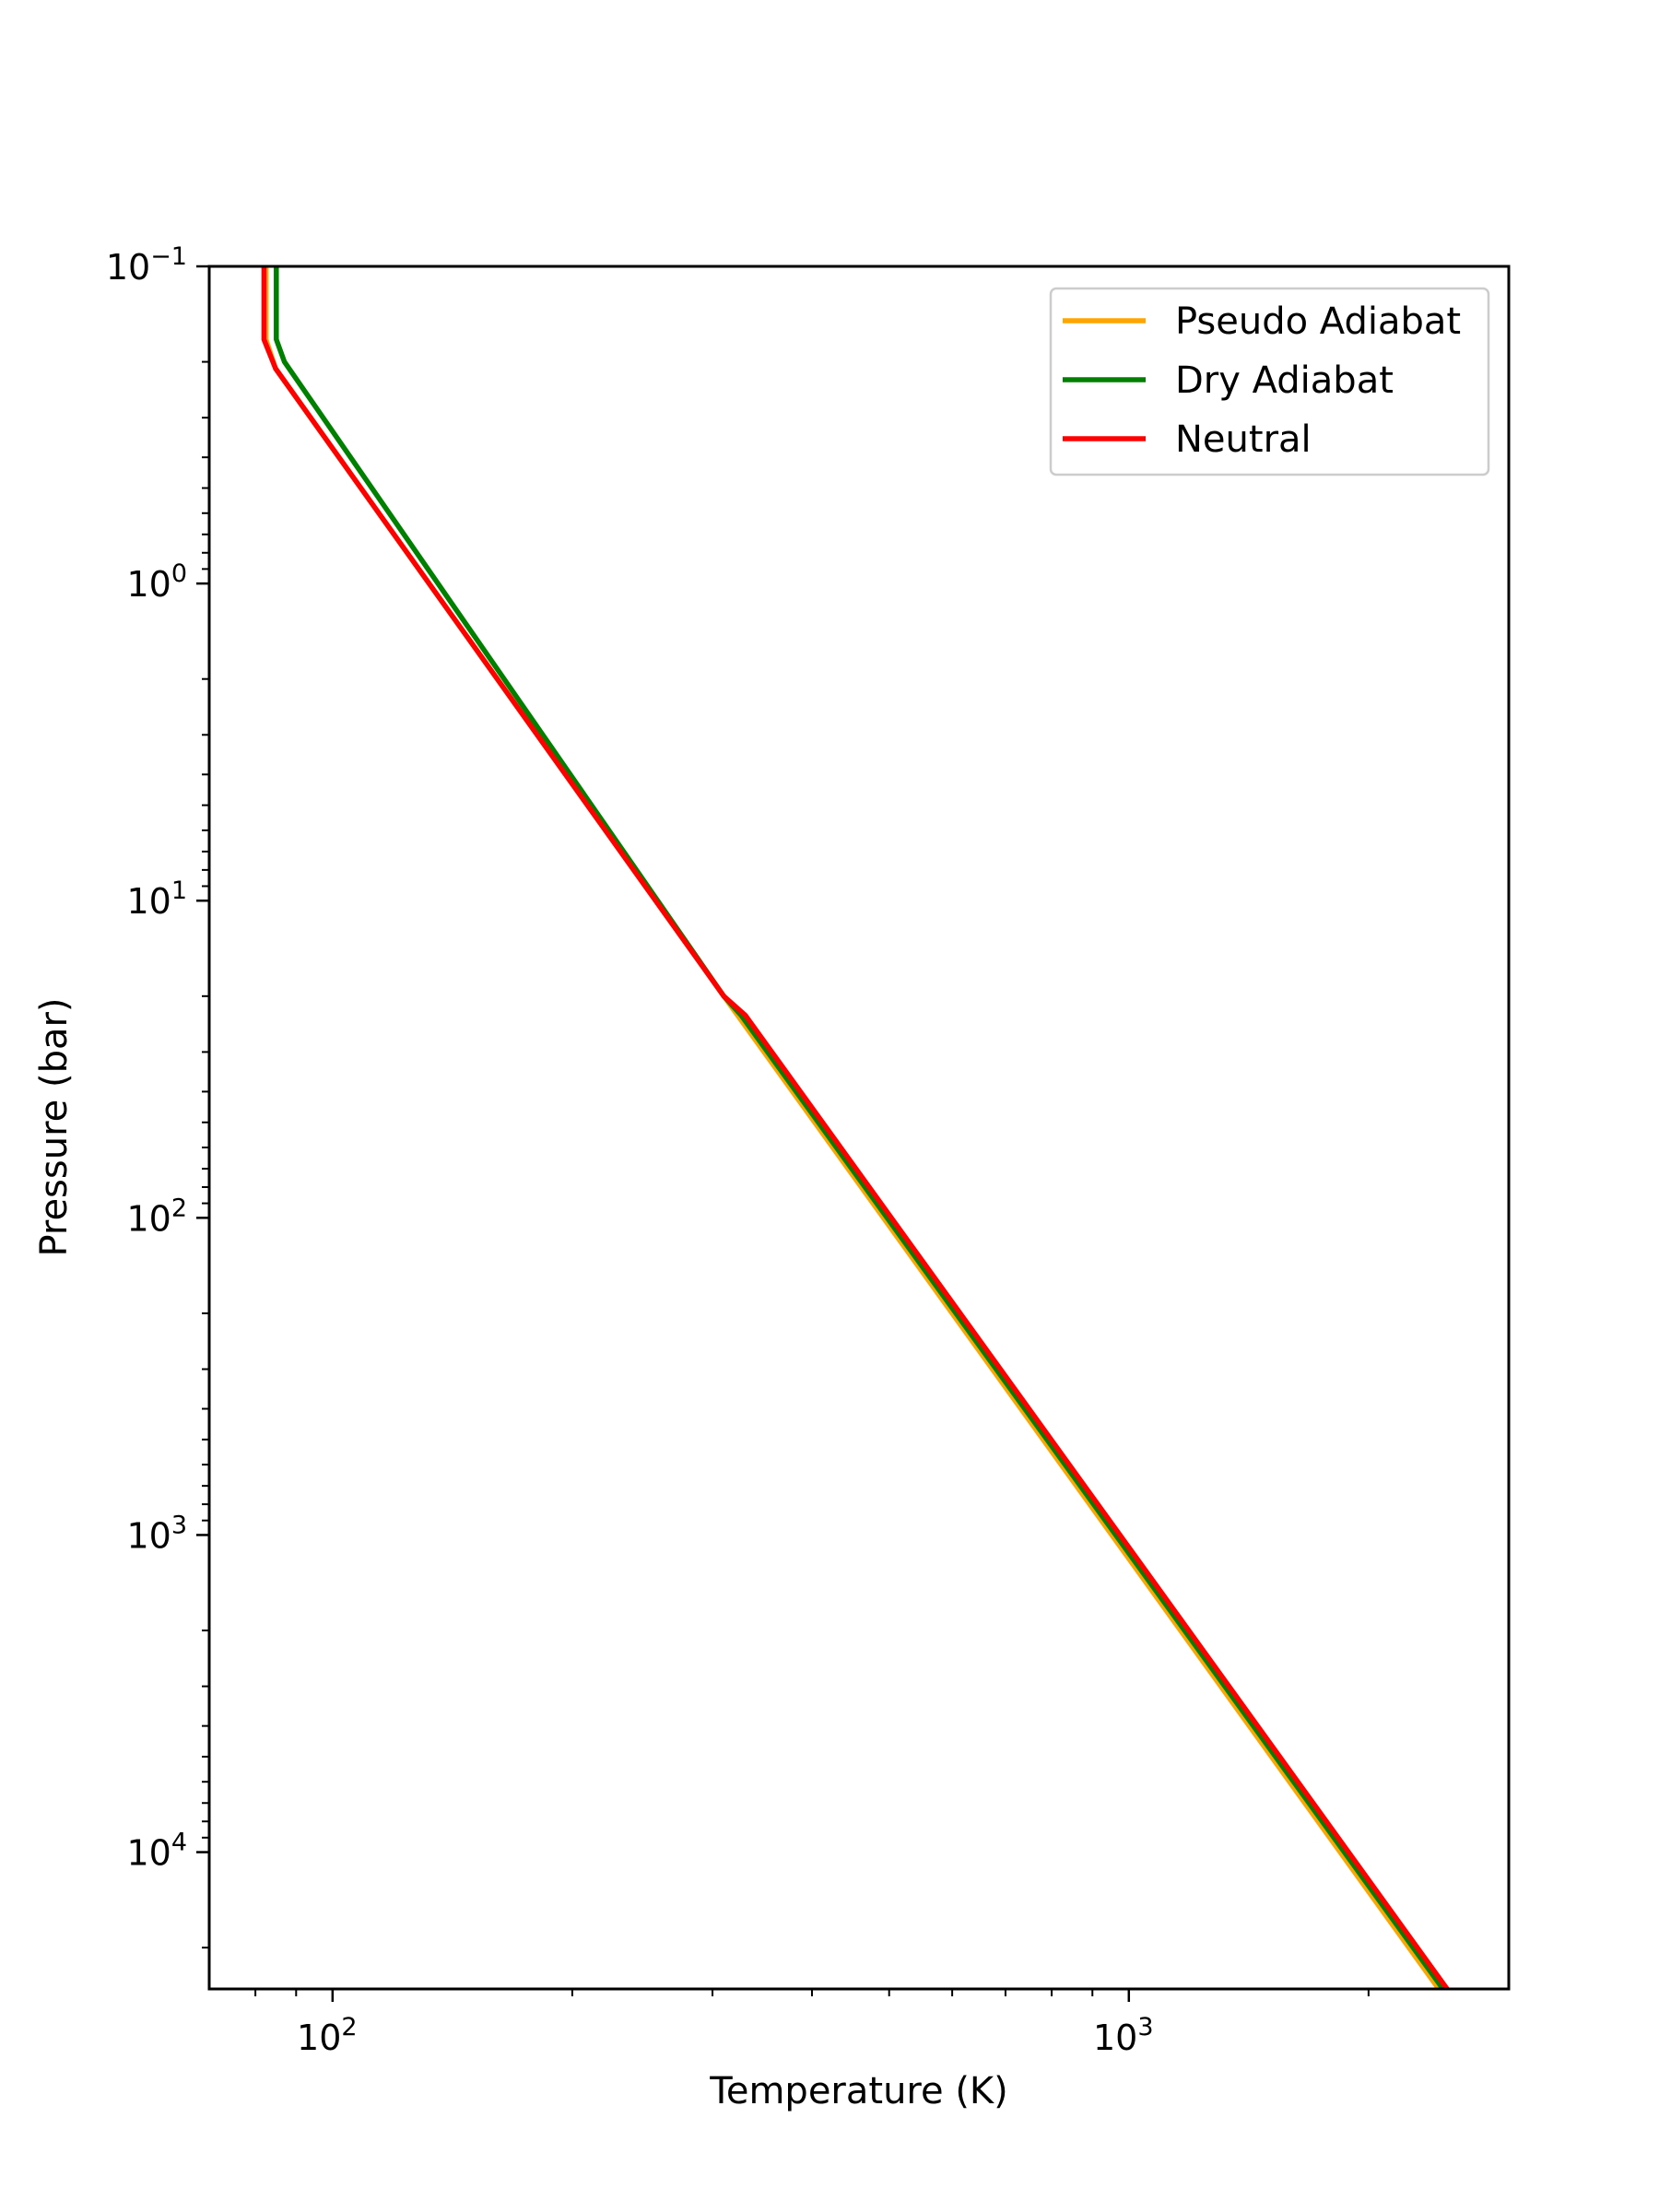 This screenshot has height=2212, width=1659. Describe the element at coordinates (157, 1058) in the screenshot. I see `y-axis-ticks: 10⁻¹ 10⁰ 10¹ 10² 10³ 10⁴` at that location.